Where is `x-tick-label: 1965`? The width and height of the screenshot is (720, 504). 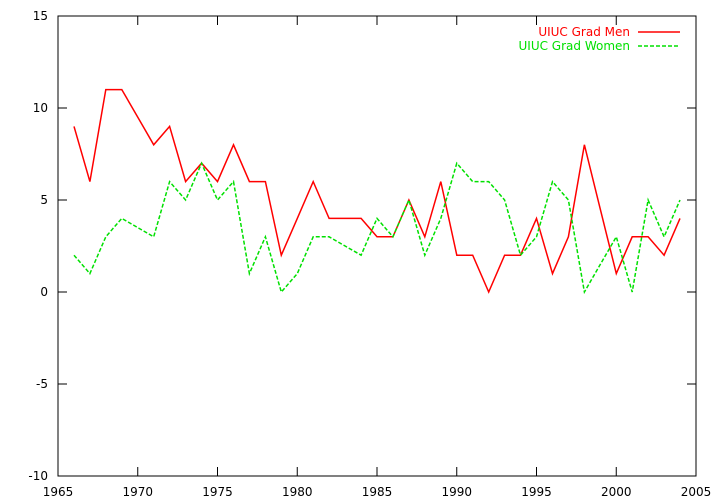
x-tick-label: 1965 is located at coordinates (58, 492).